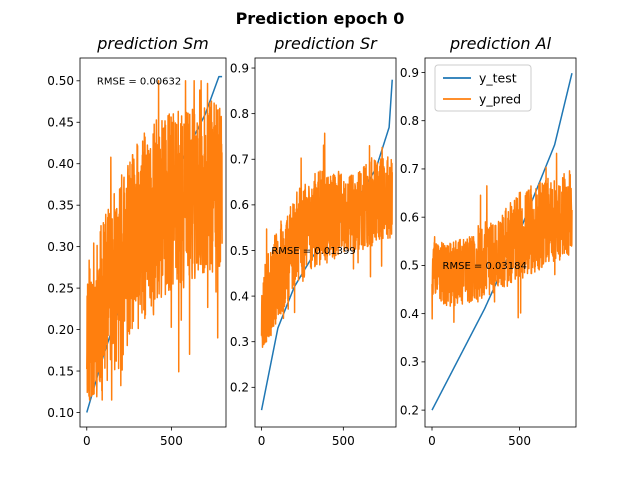  What do you see at coordinates (320, 18) in the screenshot?
I see `figure-title: Prediction epoch 0` at bounding box center [320, 18].